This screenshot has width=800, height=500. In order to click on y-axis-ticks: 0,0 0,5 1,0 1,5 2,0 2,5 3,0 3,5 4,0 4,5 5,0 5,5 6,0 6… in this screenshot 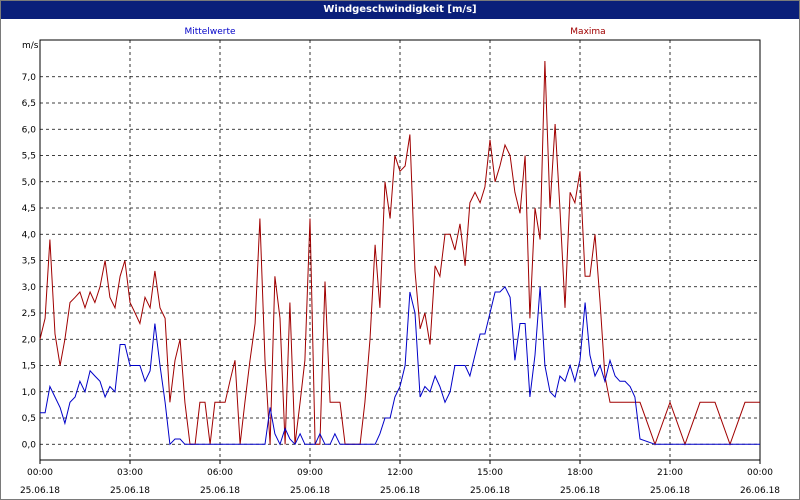, I will do `click(29, 262)`.